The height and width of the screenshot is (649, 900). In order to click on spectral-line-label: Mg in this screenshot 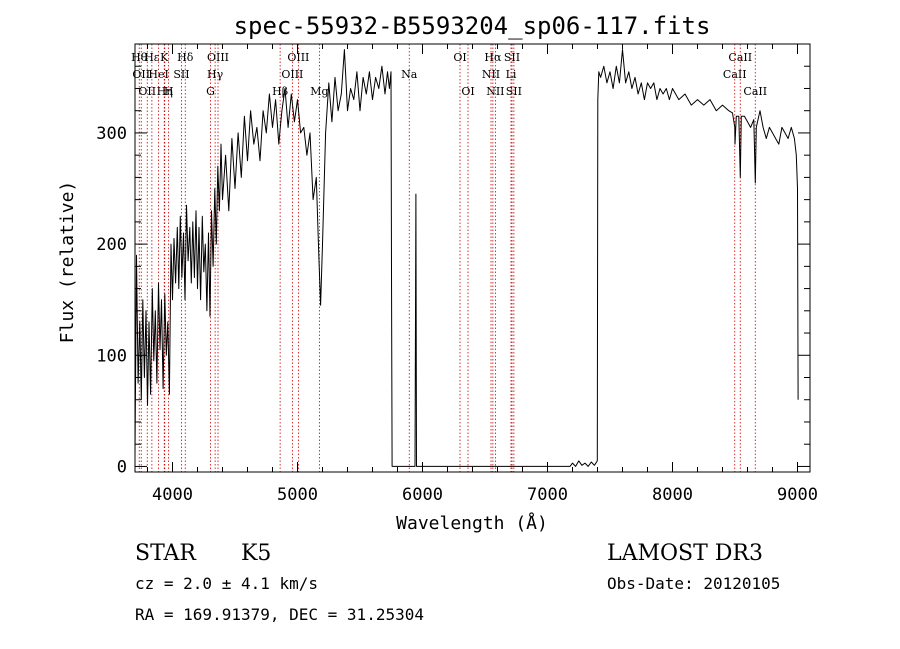, I will do `click(319, 91)`.